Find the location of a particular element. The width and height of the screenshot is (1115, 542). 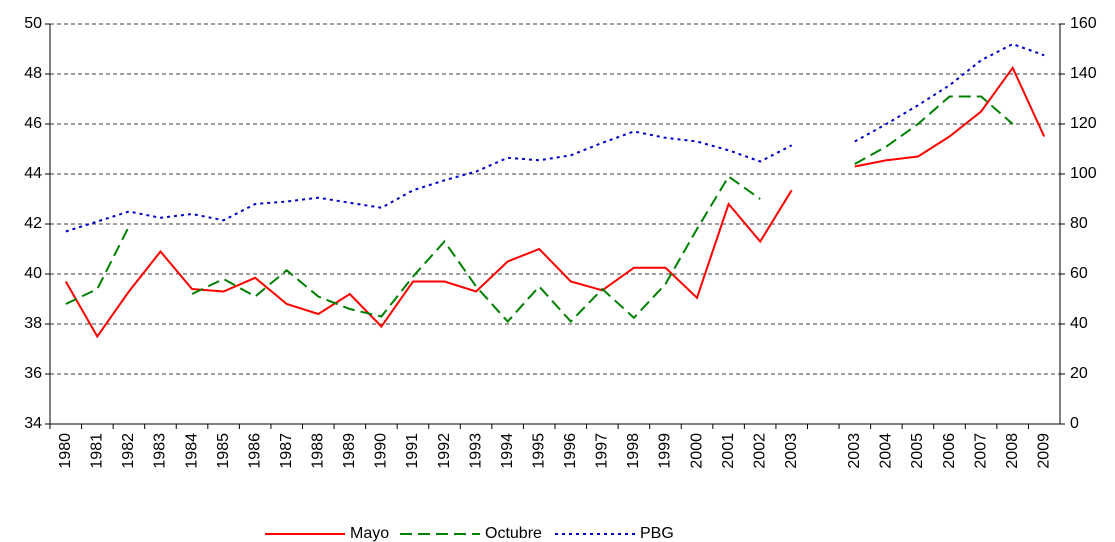

y2-tick-label: 140 is located at coordinates (1083, 73).